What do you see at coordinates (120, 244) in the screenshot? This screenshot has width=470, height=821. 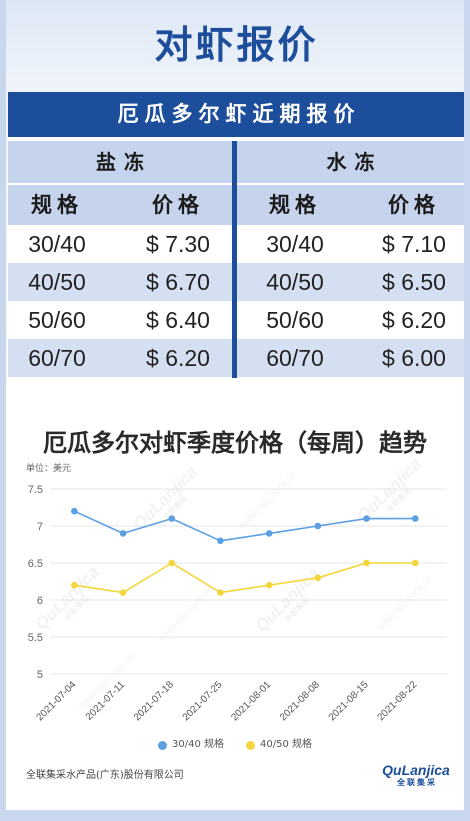 I see `table-row: 30/40 $ 7.30` at bounding box center [120, 244].